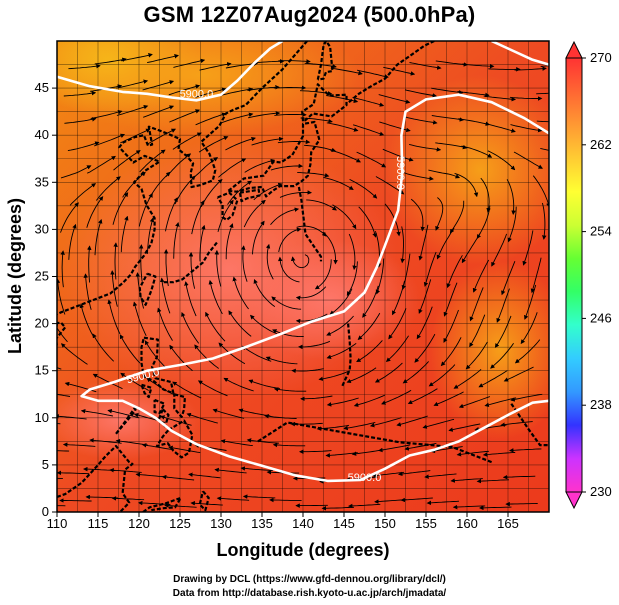 The image size is (619, 605). What do you see at coordinates (601, 144) in the screenshot?
I see `colorbar-tick-label: 262` at bounding box center [601, 144].